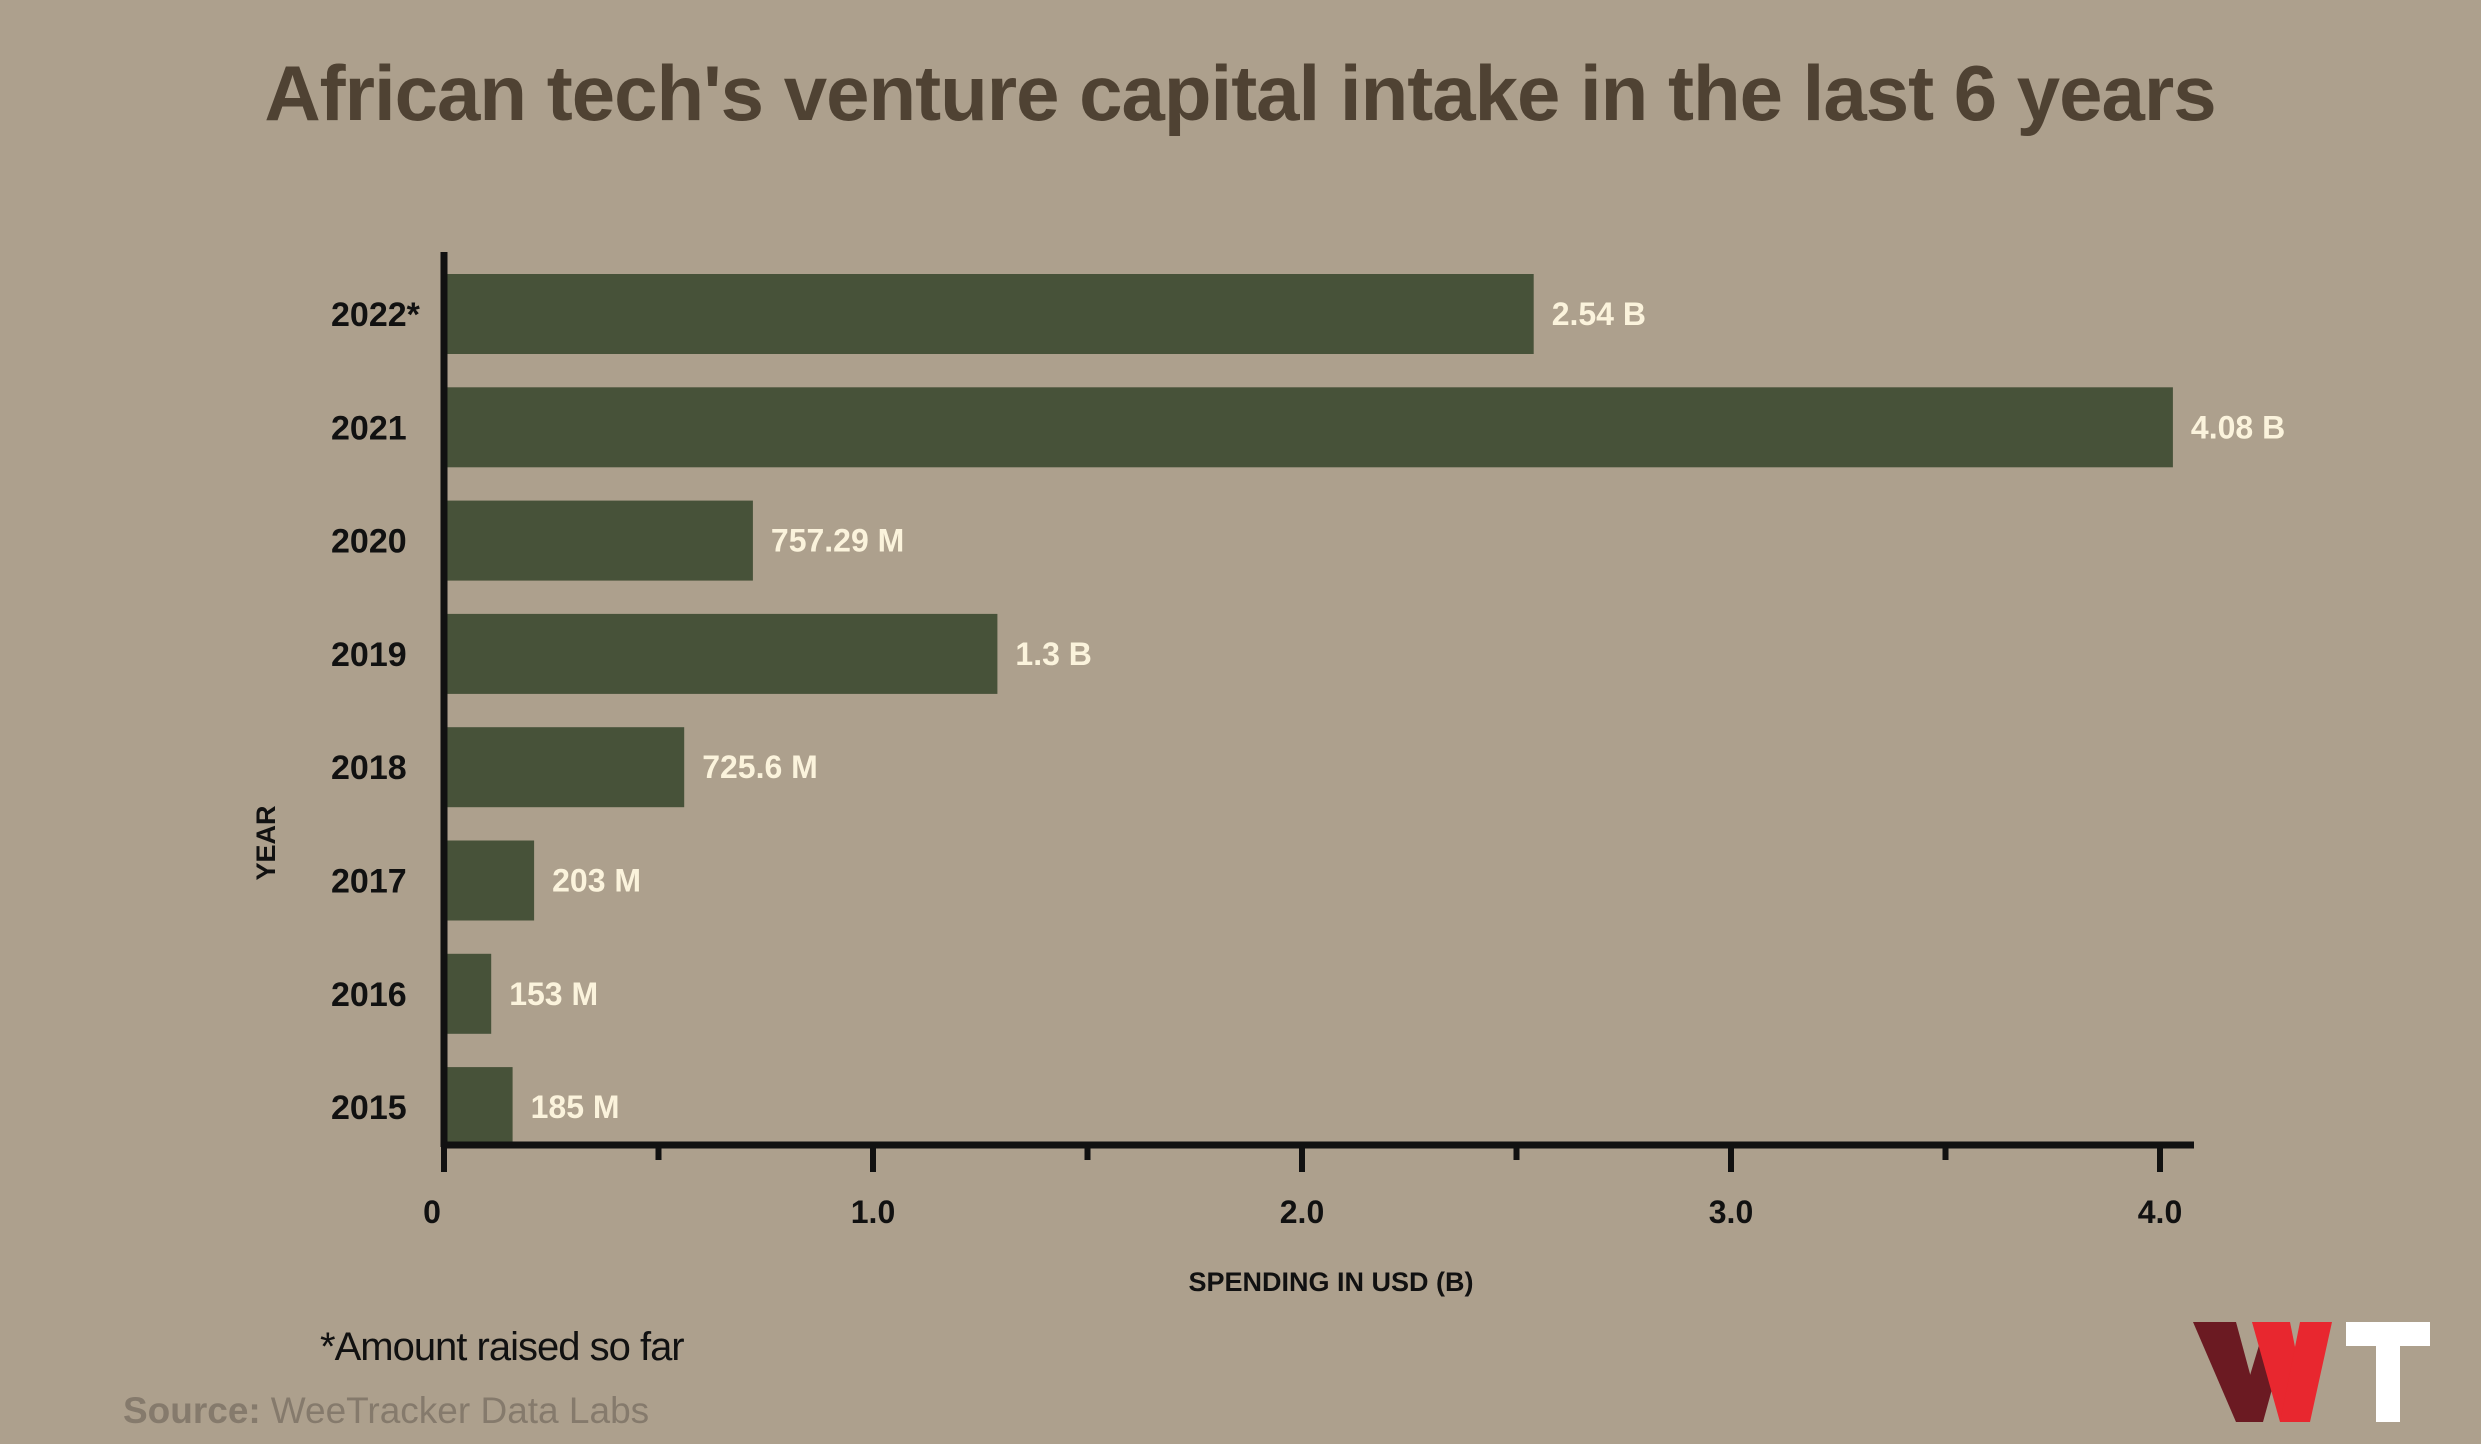  What do you see at coordinates (721, 653) in the screenshot?
I see `bar-2019` at bounding box center [721, 653].